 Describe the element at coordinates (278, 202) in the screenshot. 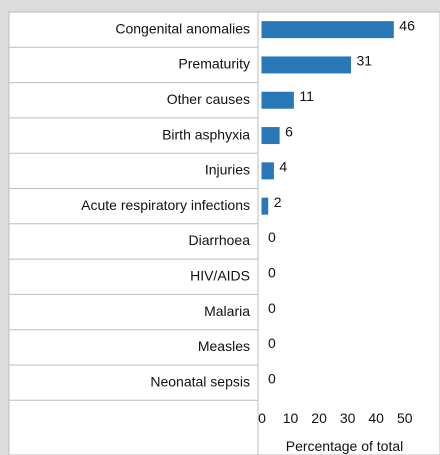

I see `value-label: 2` at that location.